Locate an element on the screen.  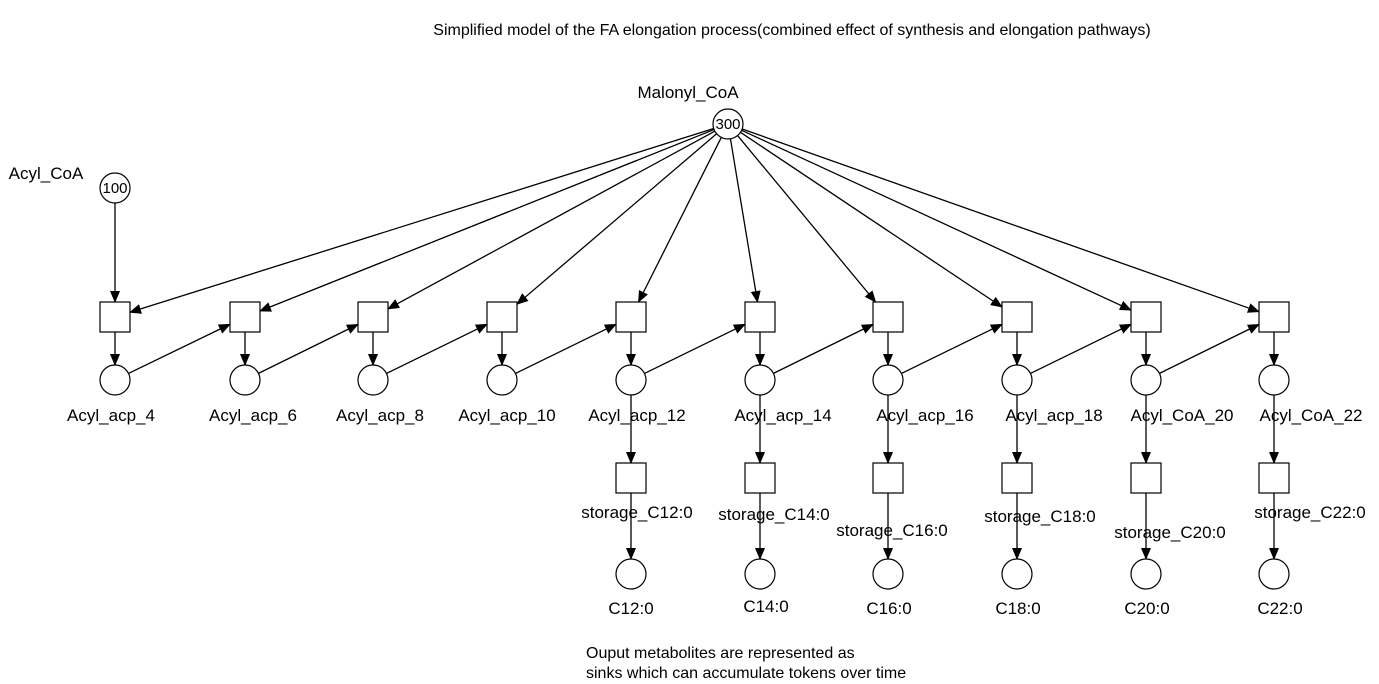
arc-malonyl-to-t3 is located at coordinates (617, 219).